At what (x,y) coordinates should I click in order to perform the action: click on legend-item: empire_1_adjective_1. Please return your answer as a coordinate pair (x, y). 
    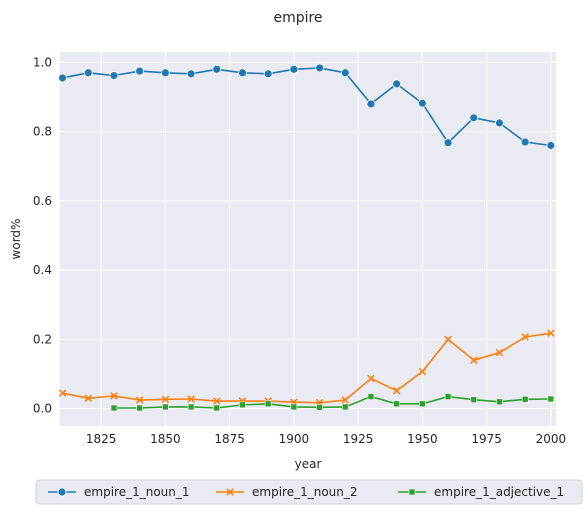
    Looking at the image, I should click on (481, 492).